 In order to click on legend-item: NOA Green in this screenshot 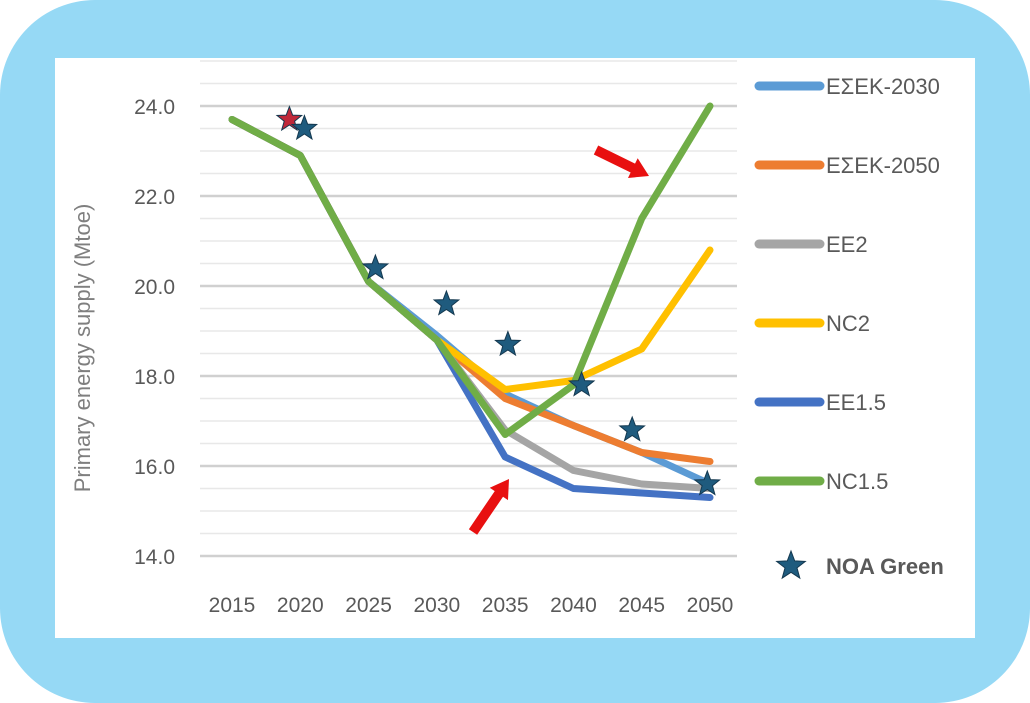, I will do `click(859, 564)`.